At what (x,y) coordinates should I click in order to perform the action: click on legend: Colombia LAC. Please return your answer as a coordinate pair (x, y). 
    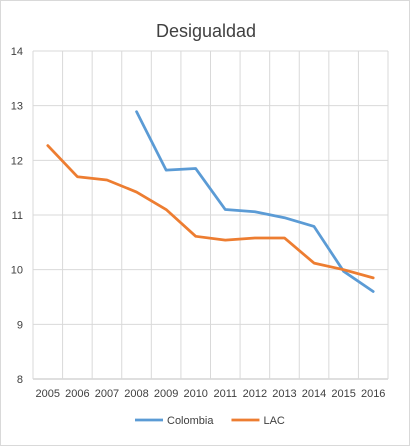
    Looking at the image, I should click on (210, 421).